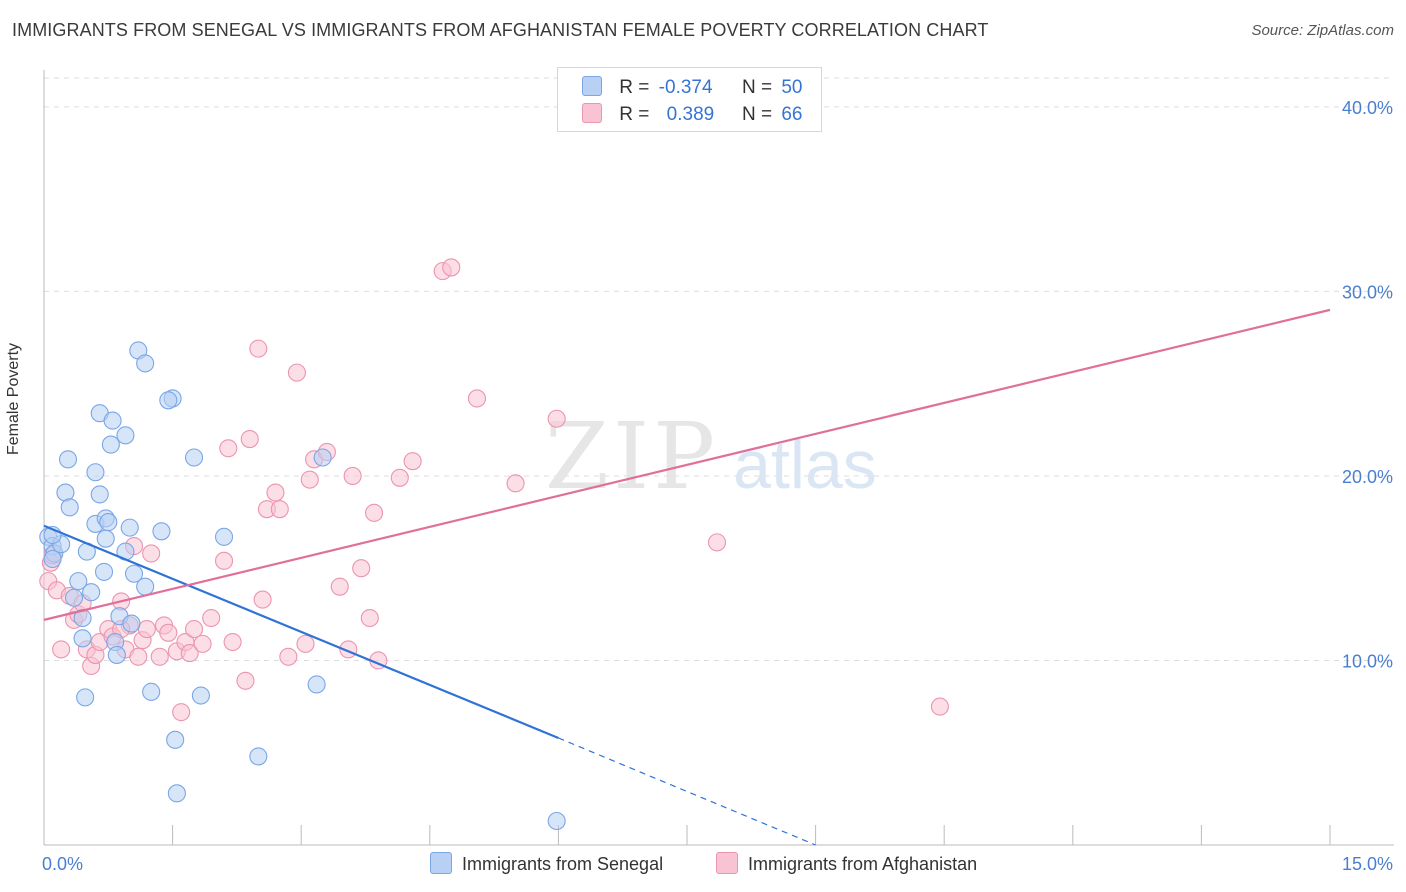  I want to click on y-tick-label-1: 20.0%, so click(1367, 477).